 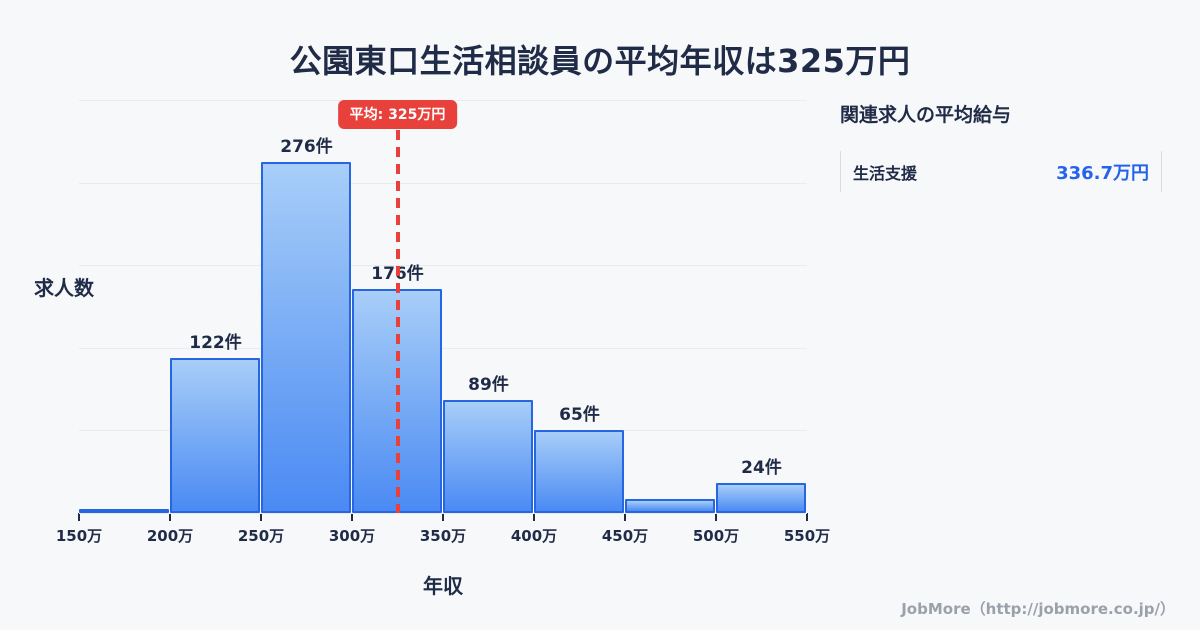 I want to click on related-jobs-panel: 関連求人の平均給与 生活支援 336.7万円, so click(x=1001, y=146).